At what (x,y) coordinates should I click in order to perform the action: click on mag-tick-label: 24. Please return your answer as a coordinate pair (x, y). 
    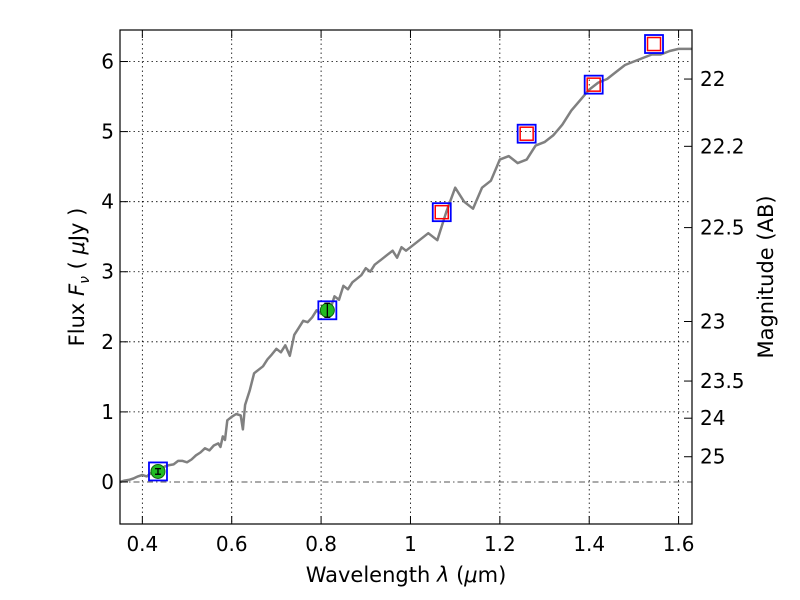
    Looking at the image, I should click on (712, 418).